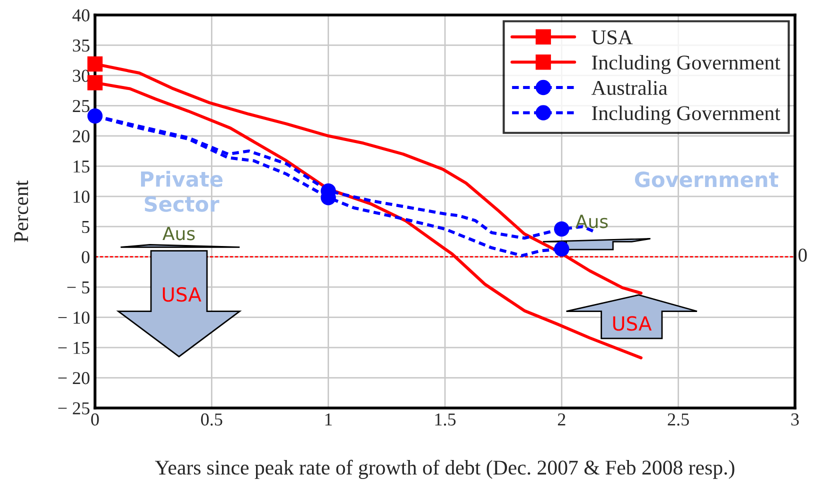  I want to click on y-axis-title: Percent, so click(21, 211).